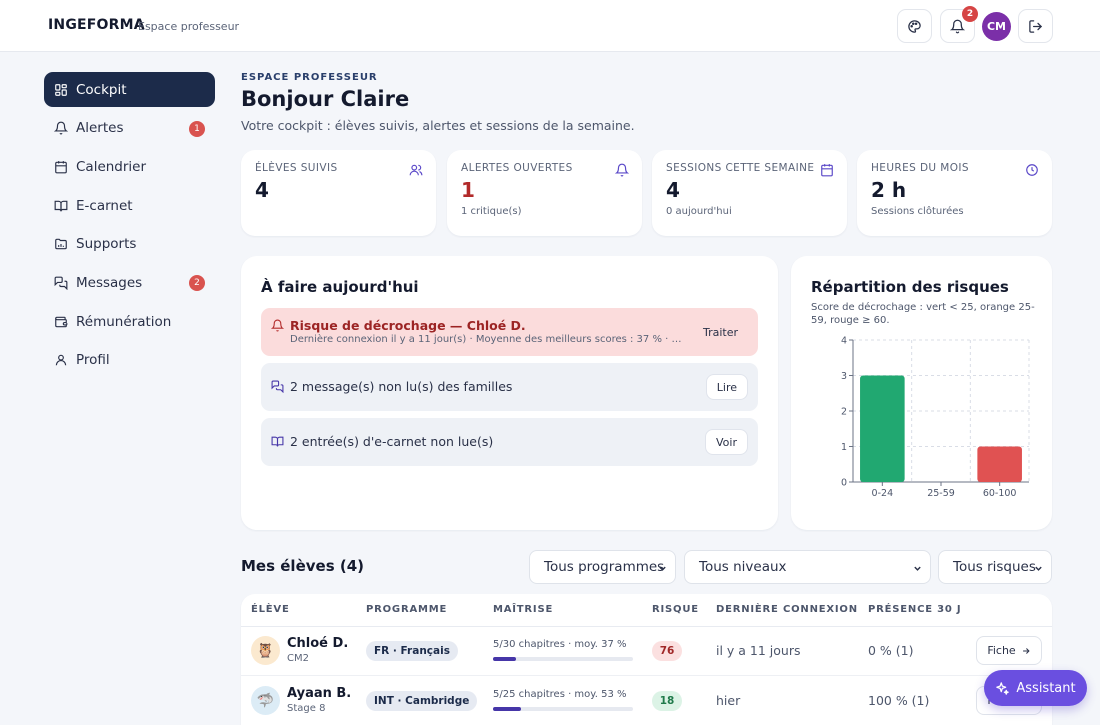  Describe the element at coordinates (61, 321) in the screenshot. I see `wallet-icon` at that location.